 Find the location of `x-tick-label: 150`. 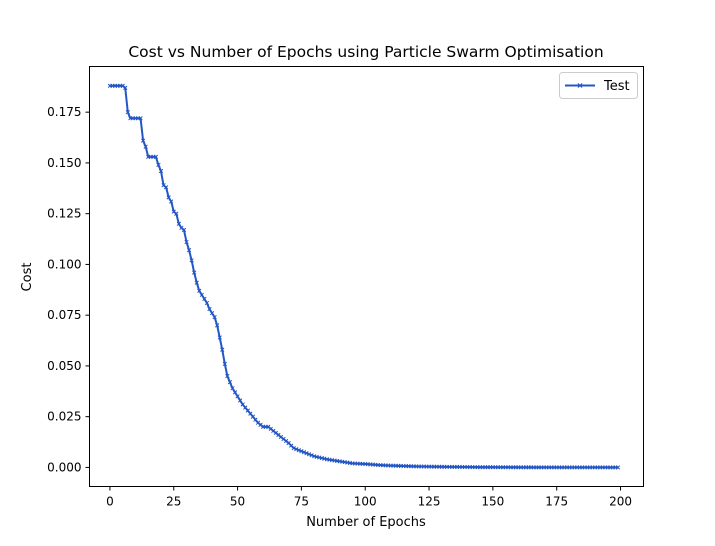

x-tick-label: 150 is located at coordinates (492, 502).